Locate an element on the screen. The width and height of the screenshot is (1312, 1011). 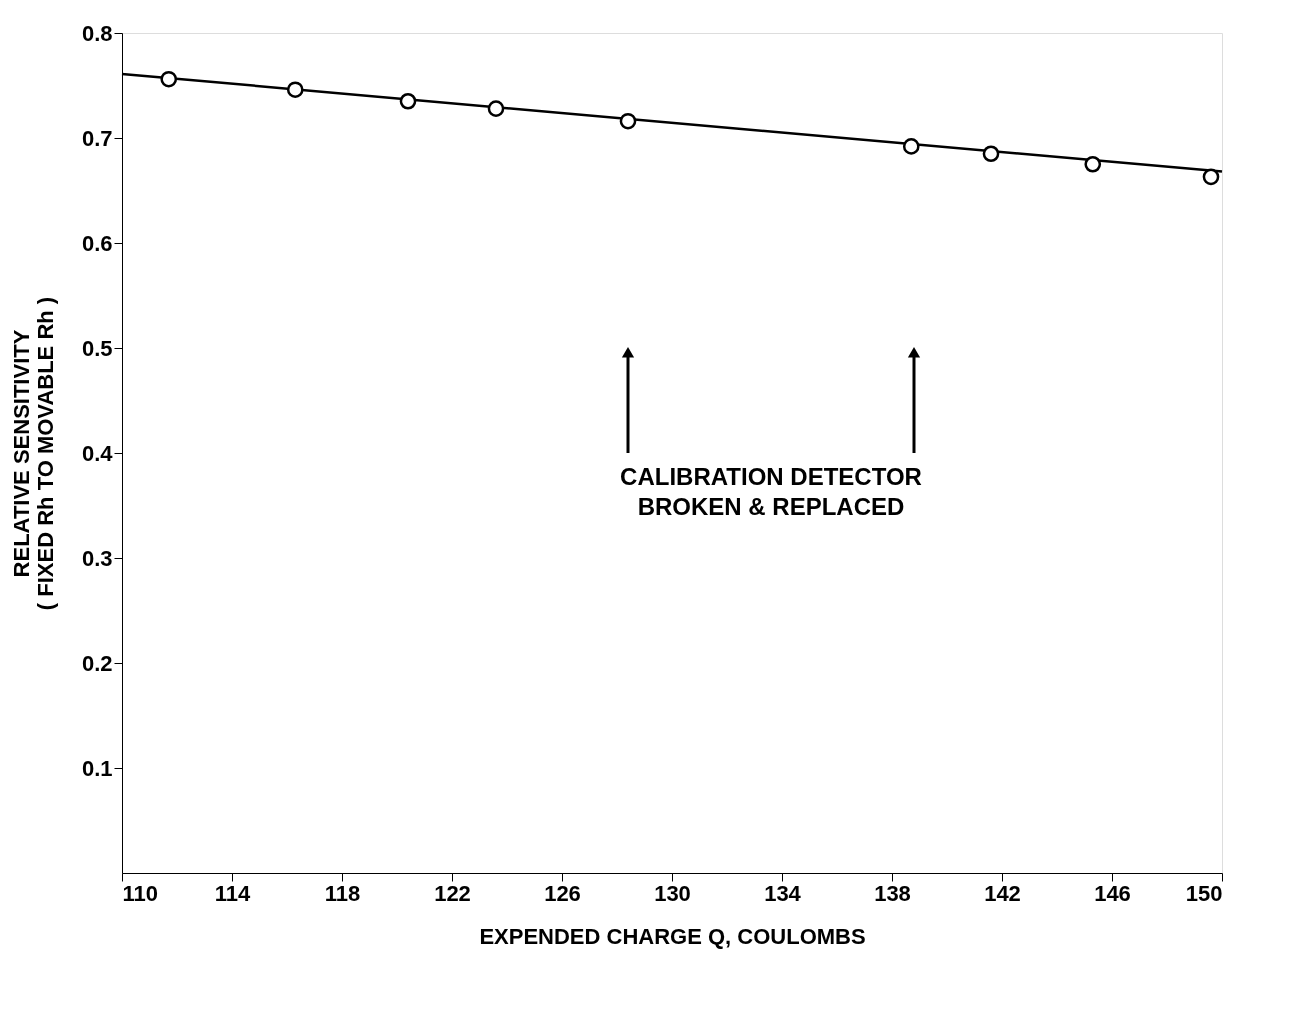
x-tick-label: 150 is located at coordinates (1204, 893).